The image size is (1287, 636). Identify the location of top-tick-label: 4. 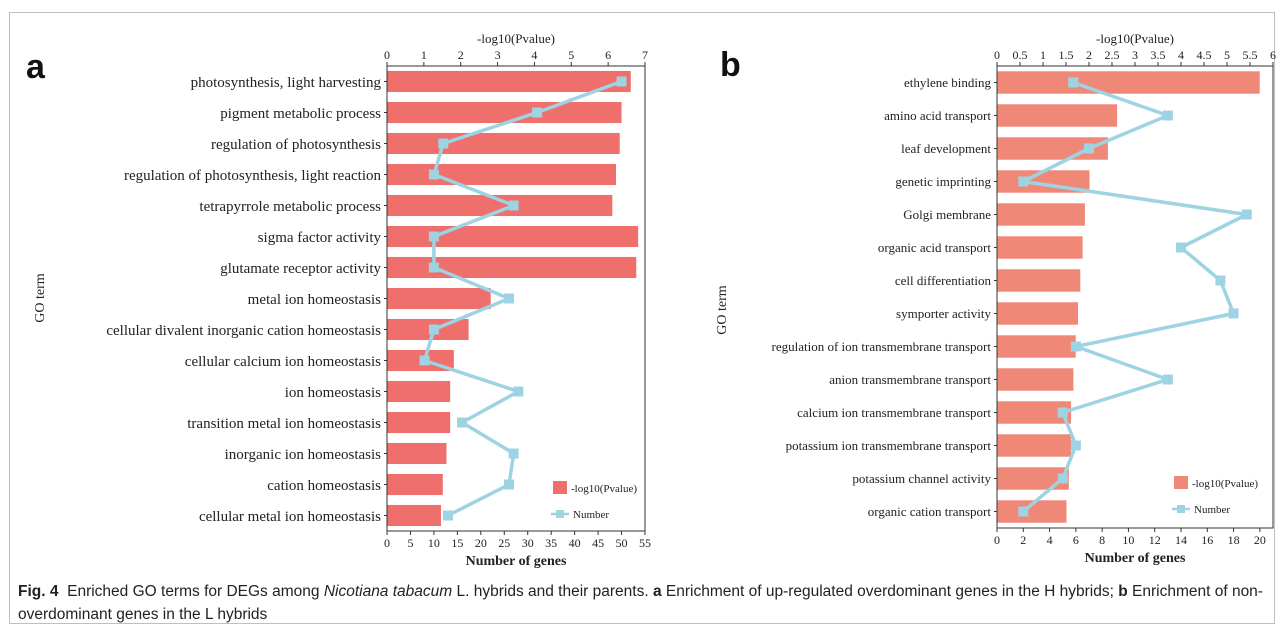
(1181, 55).